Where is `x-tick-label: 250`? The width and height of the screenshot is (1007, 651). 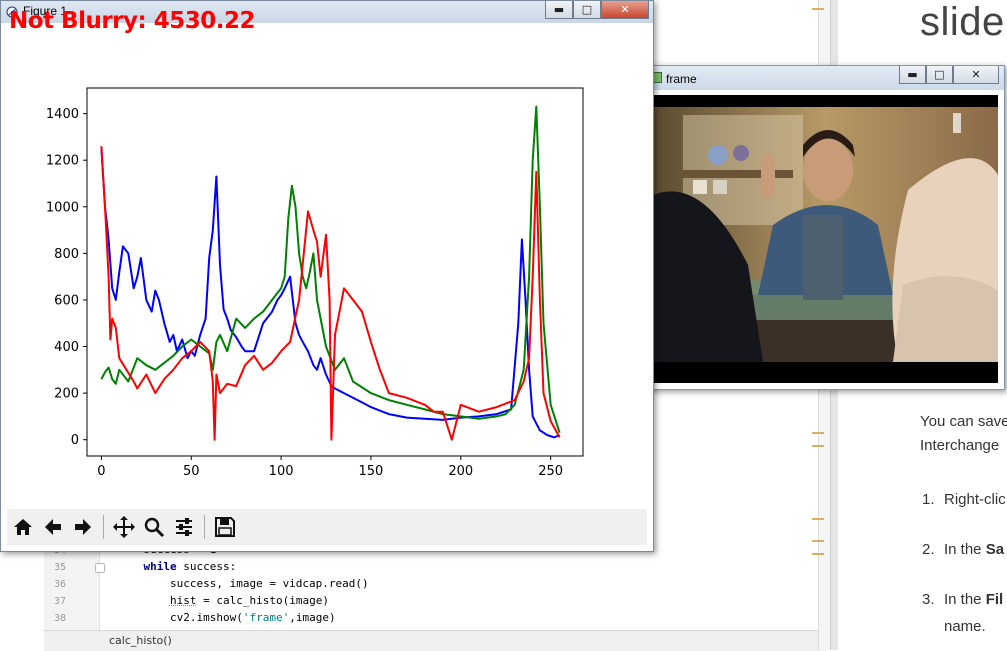
x-tick-label: 250 is located at coordinates (550, 471).